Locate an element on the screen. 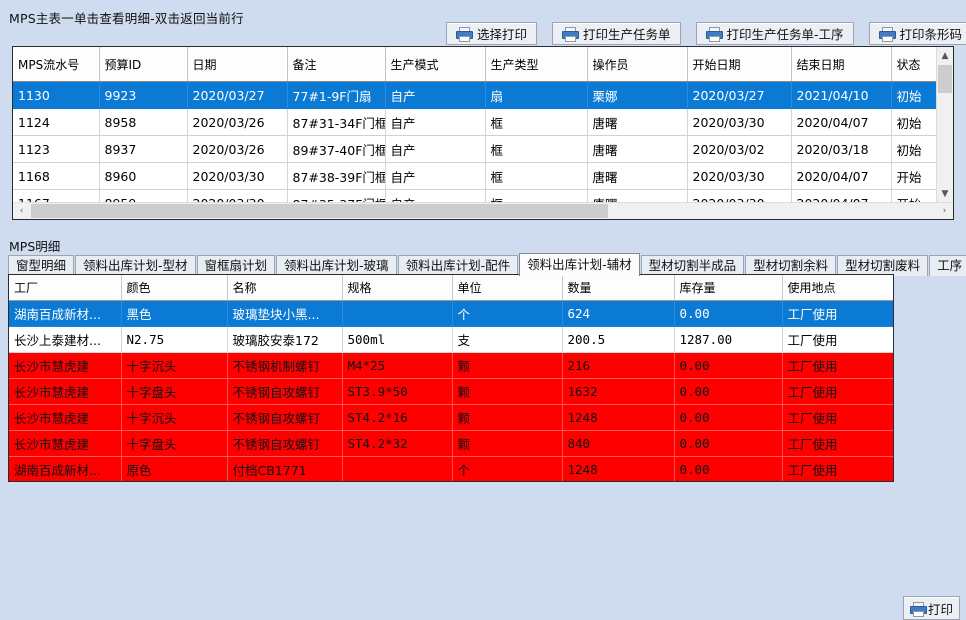  cell-color: 十字沉头 is located at coordinates (174, 365).